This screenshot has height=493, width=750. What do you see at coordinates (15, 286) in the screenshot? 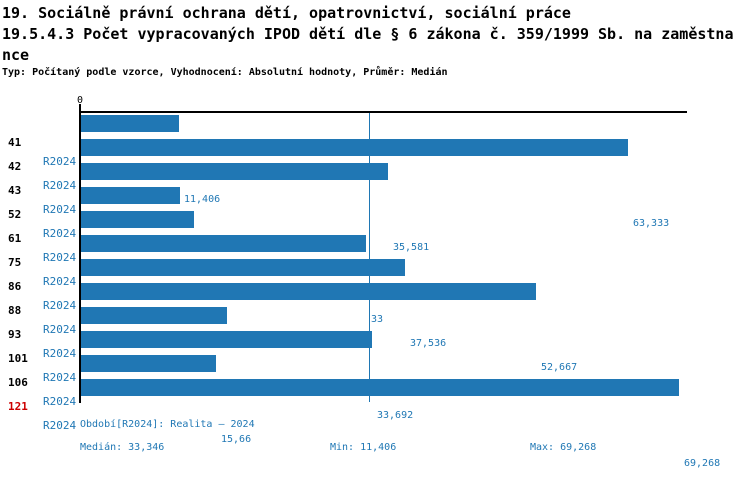
I see `row-category-label: 86` at bounding box center [15, 286].